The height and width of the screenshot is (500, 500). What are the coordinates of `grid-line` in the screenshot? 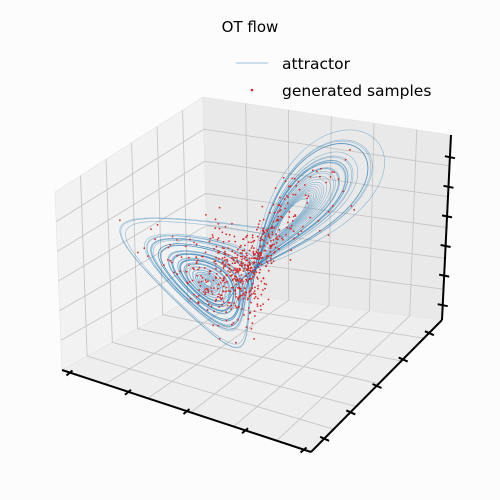 It's located at (252, 237).